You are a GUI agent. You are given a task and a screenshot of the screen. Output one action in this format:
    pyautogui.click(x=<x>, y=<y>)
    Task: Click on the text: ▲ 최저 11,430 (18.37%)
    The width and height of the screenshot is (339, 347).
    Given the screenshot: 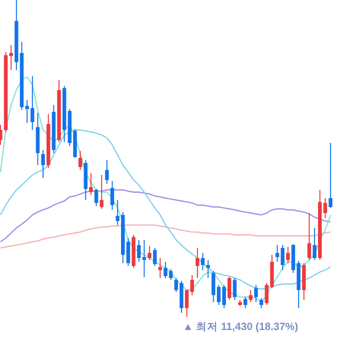 What is the action you would take?
    pyautogui.click(x=240, y=327)
    